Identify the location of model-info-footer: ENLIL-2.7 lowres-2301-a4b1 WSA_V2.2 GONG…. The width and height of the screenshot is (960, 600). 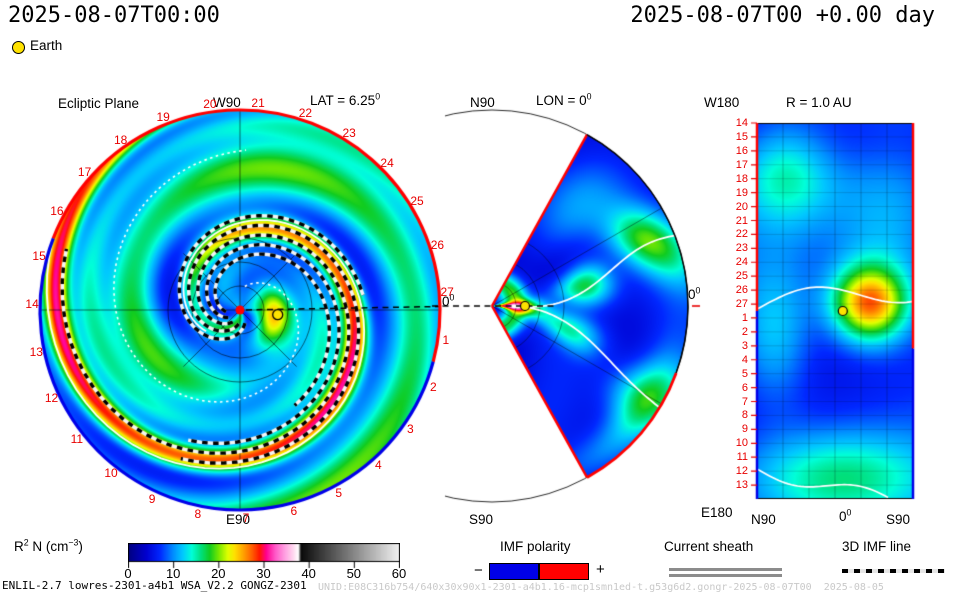
(154, 585).